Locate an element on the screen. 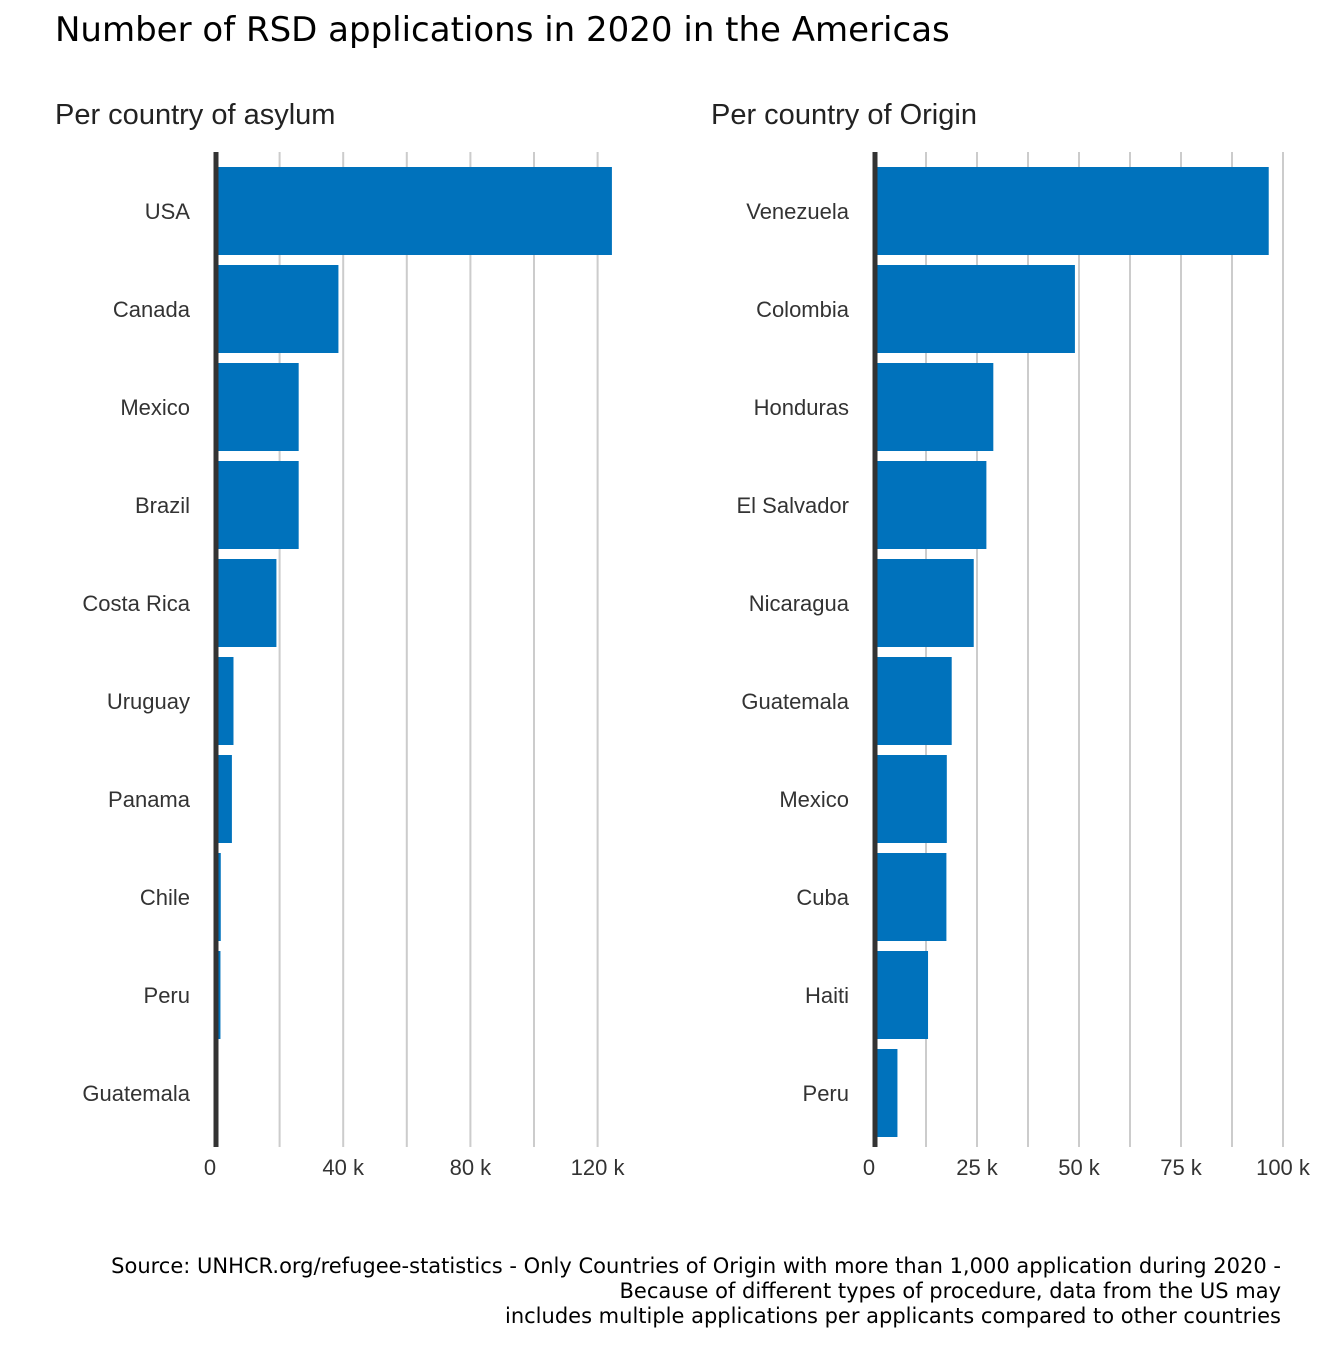 The height and width of the screenshot is (1349, 1344). tick-labels: 0 25 k 50 k 75 k 100 k is located at coordinates (1087, 1167).